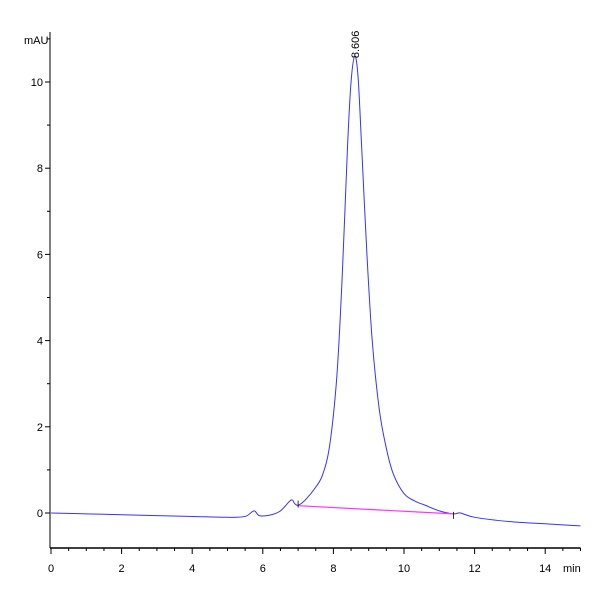 Image resolution: width=600 pixels, height=605 pixels. What do you see at coordinates (122, 569) in the screenshot?
I see `x-tick-label: 2` at bounding box center [122, 569].